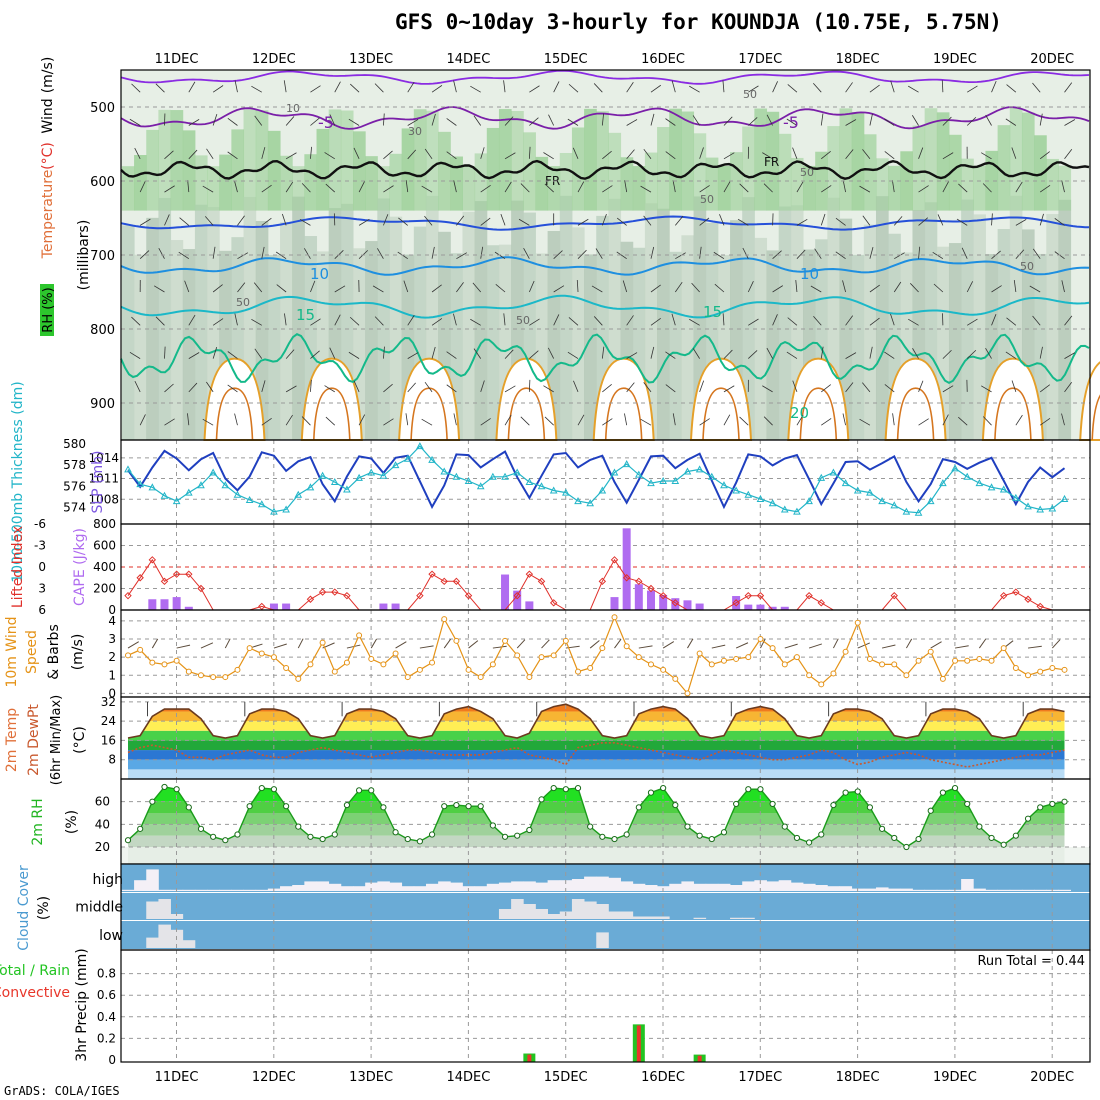  What do you see at coordinates (32, 652) in the screenshot?
I see `wind-ylabel-2: Speed` at bounding box center [32, 652].